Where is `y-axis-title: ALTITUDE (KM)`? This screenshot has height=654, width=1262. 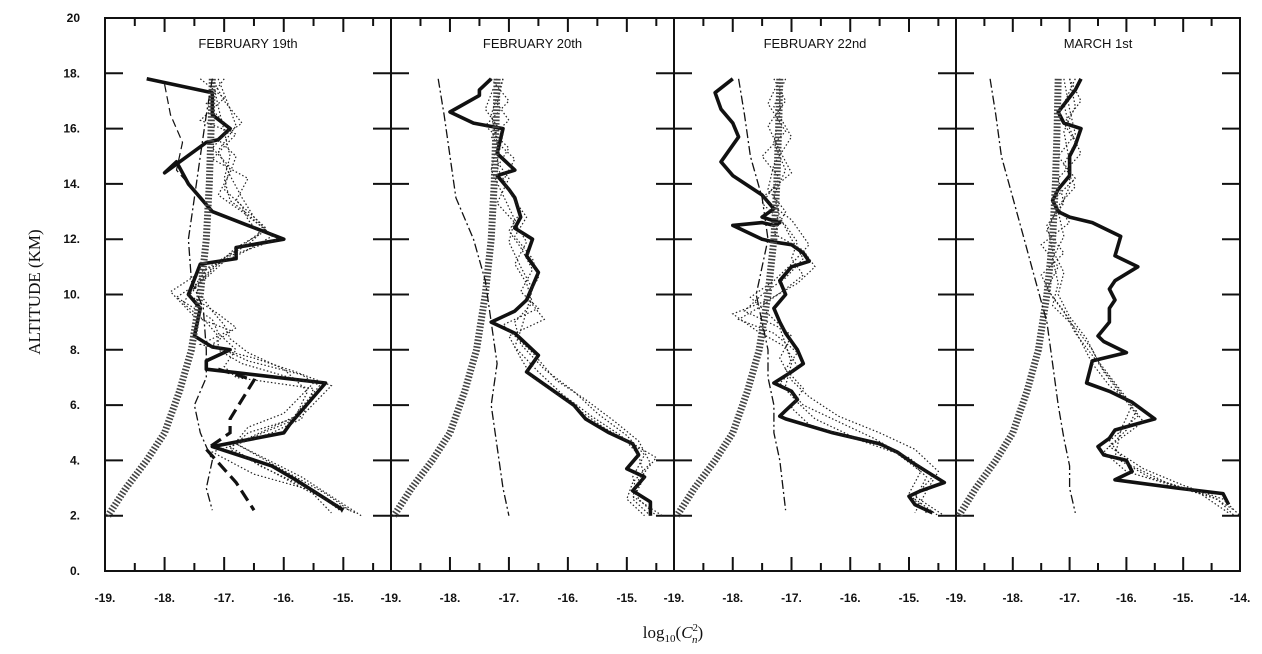
y-axis-title: ALTITUDE (KM) is located at coordinates (34, 291).